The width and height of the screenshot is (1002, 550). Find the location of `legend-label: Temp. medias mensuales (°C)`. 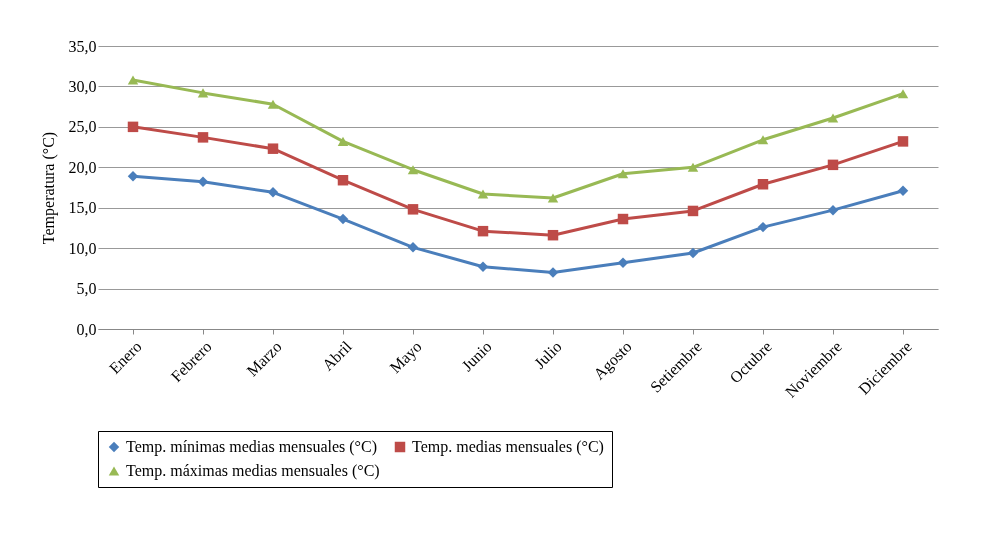

legend-label: Temp. medias mensuales (°C) is located at coordinates (508, 447).